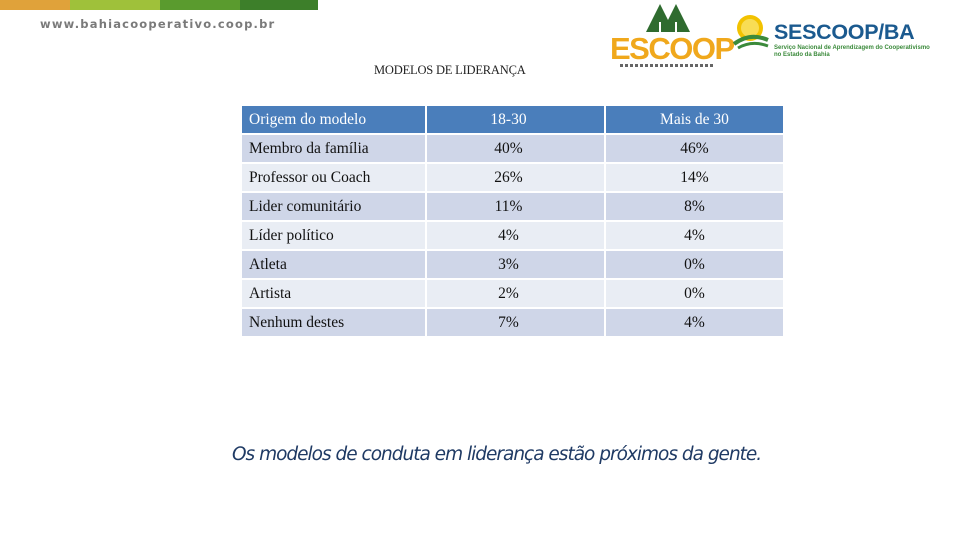 The width and height of the screenshot is (960, 540). What do you see at coordinates (672, 48) in the screenshot?
I see `escoop-wordmark: ESCOOP` at bounding box center [672, 48].